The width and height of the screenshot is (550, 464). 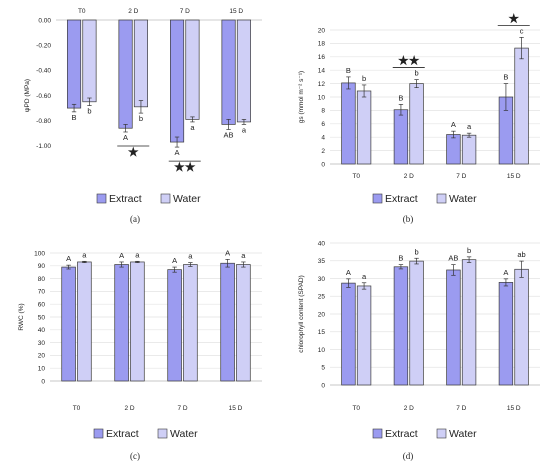 I want to click on charta-significance-asterisk: ★★, so click(x=185, y=167).